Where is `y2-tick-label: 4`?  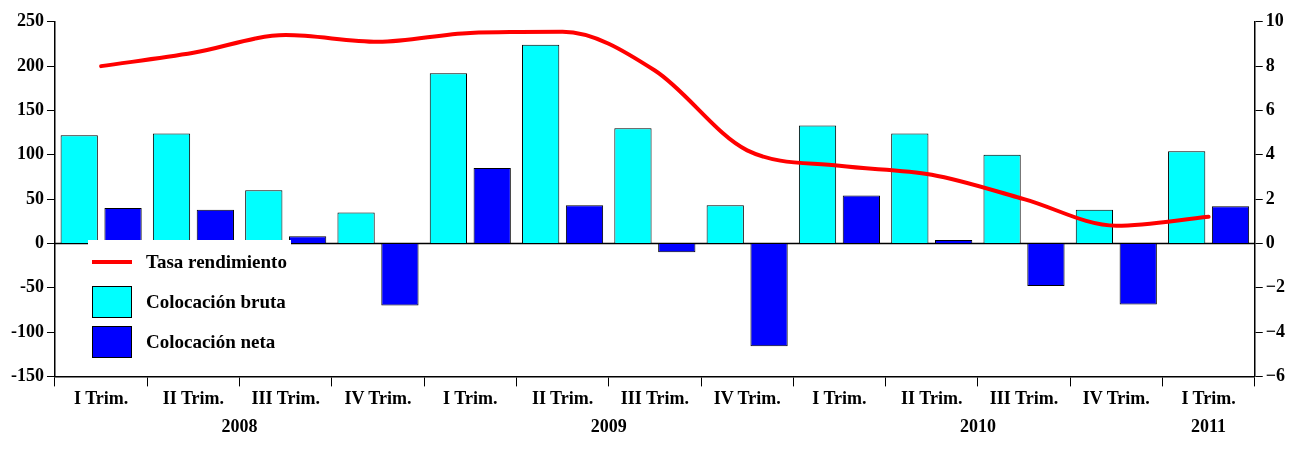 y2-tick-label: 4 is located at coordinates (1270, 153).